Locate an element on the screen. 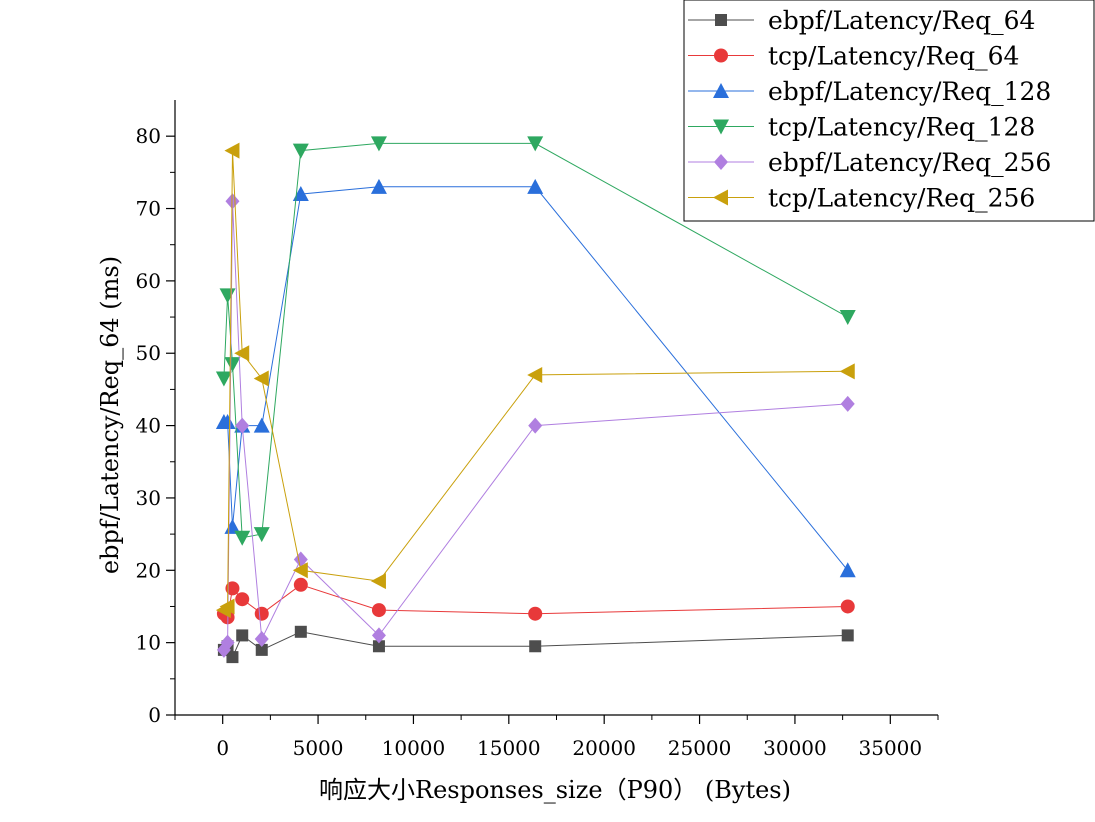 This screenshot has width=1095, height=822. x-tick-label: 5000 is located at coordinates (318, 748).